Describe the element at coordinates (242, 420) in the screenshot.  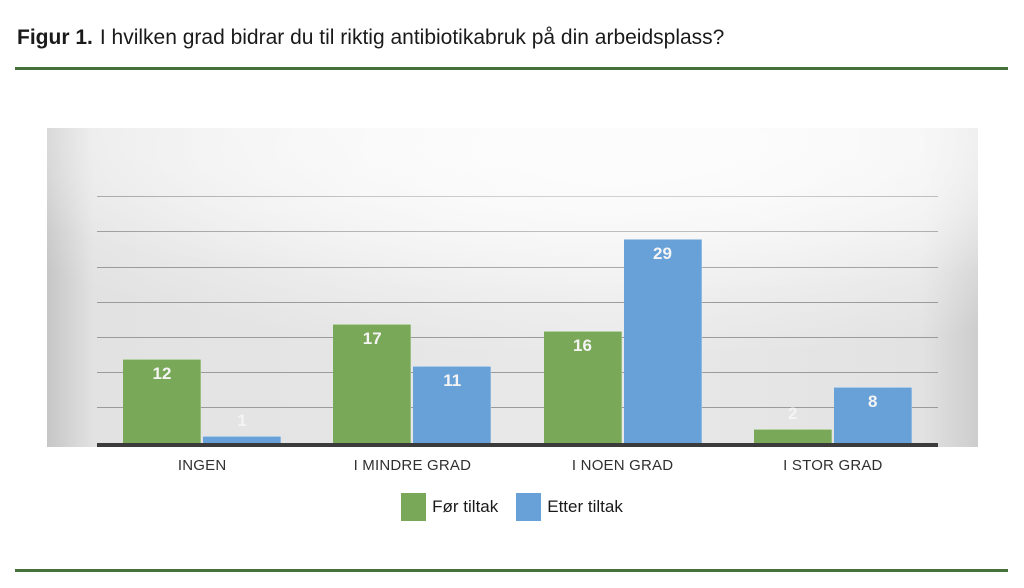
I see `bar-value-etter-tiltak-ingen: 1` at that location.